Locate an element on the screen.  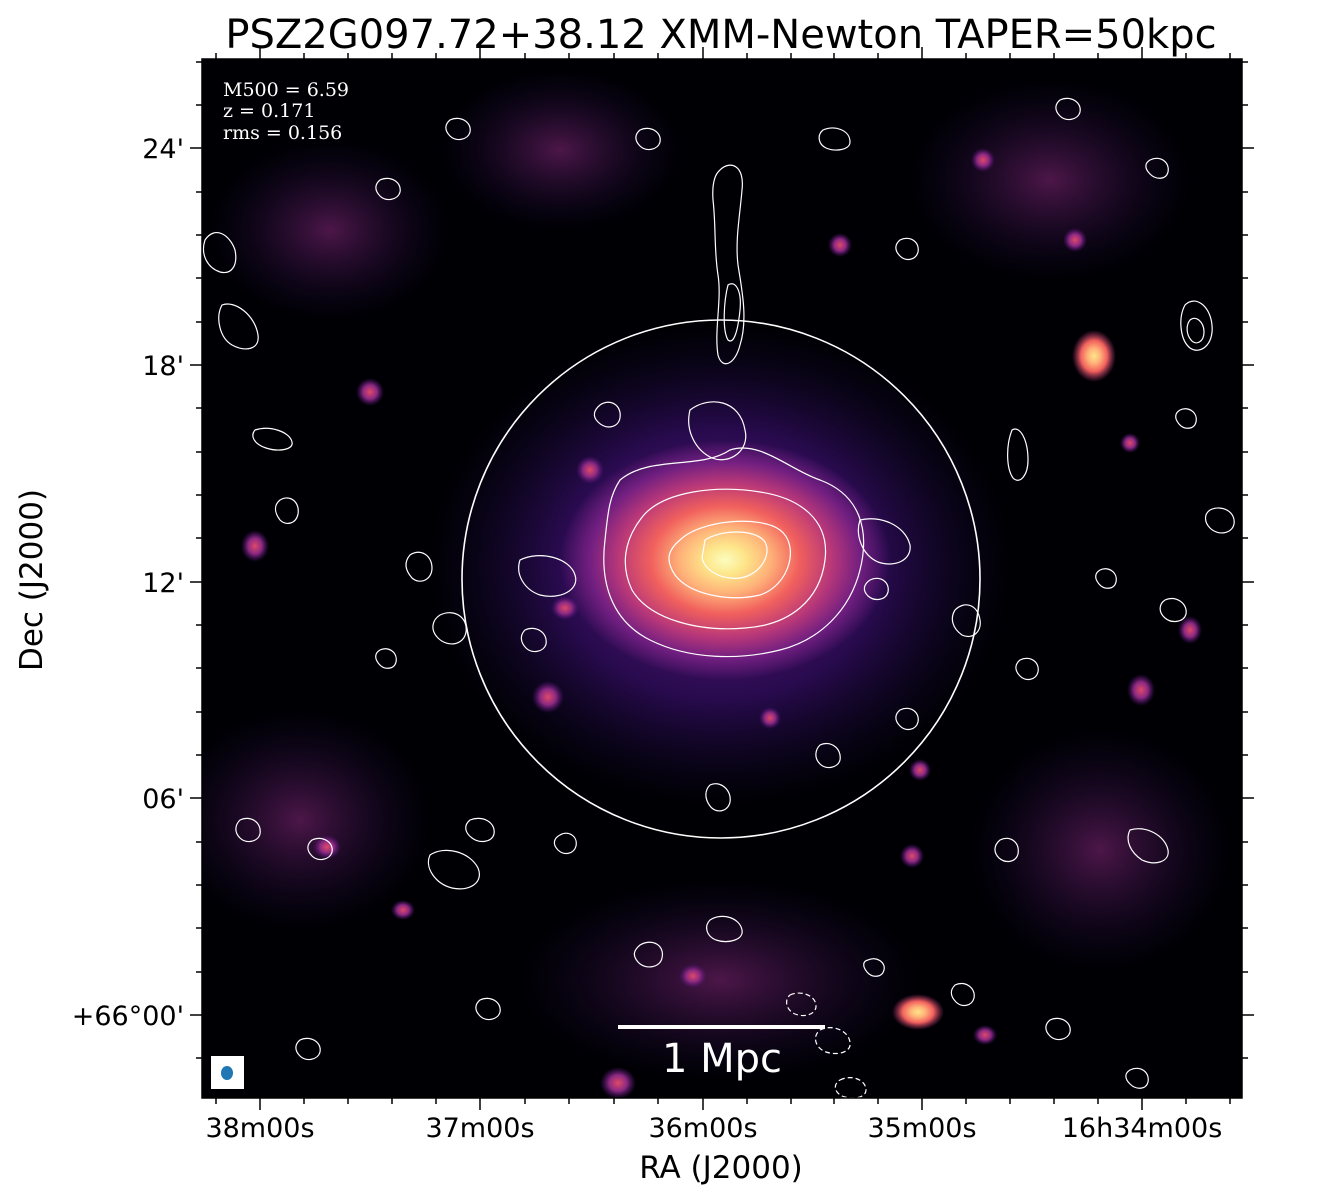
cluster-core is located at coordinates (725, 560).